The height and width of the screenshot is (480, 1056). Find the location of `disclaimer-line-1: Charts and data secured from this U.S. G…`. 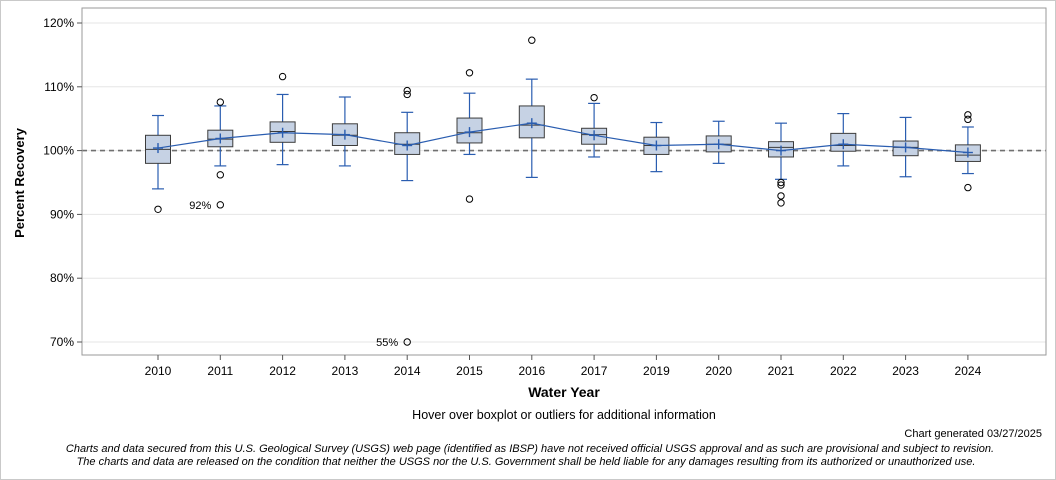

disclaimer-line-1: Charts and data secured from this U.S. G… is located at coordinates (530, 449).